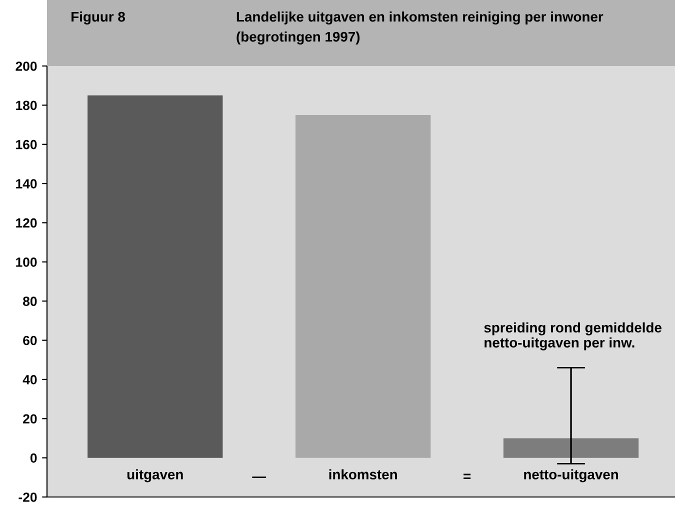 The height and width of the screenshot is (509, 675). Describe the element at coordinates (26, 183) in the screenshot. I see `y-tick-label: 140` at that location.